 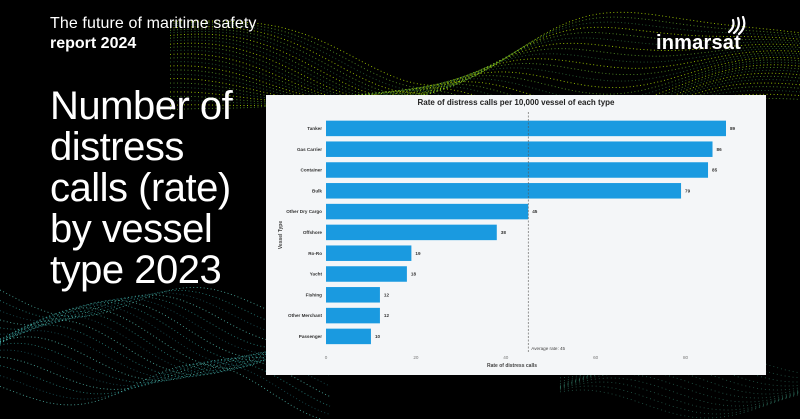 I want to click on headline-line: Number of, so click(x=141, y=106).